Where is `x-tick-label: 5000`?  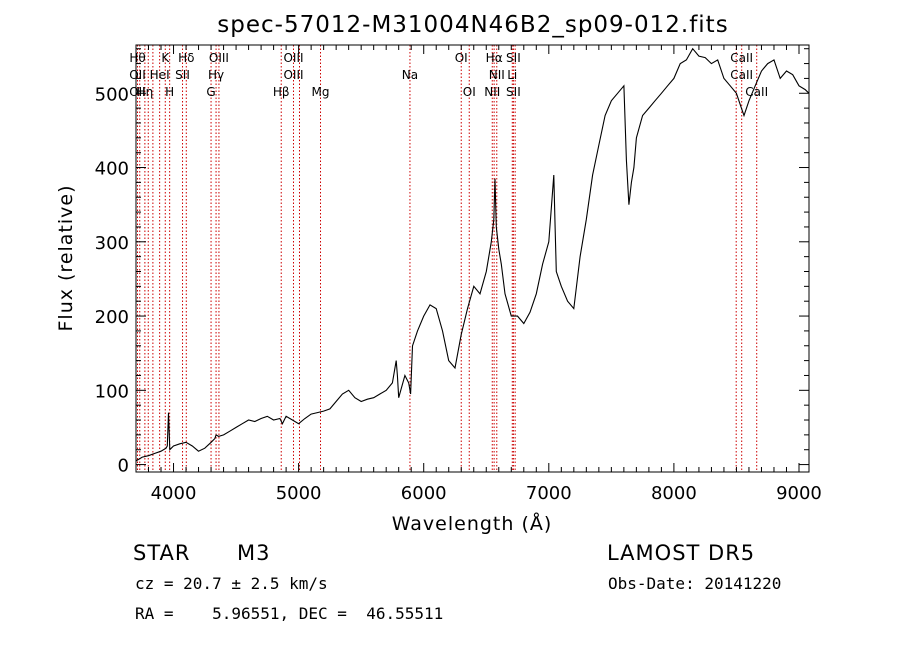 x-tick-label: 5000 is located at coordinates (299, 493).